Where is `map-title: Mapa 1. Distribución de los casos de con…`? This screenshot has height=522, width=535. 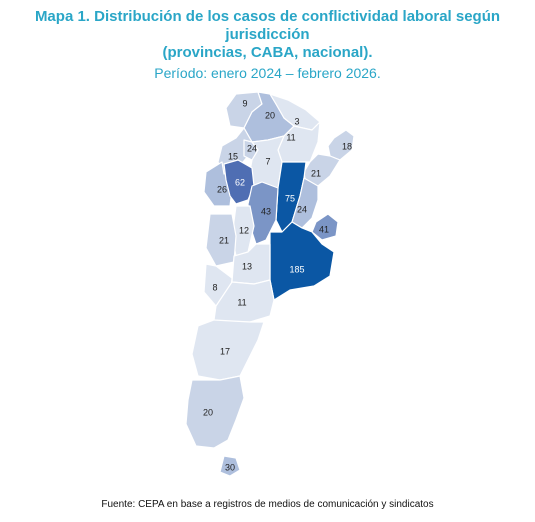
map-title: Mapa 1. Distribución de los casos de con… is located at coordinates (267, 45).